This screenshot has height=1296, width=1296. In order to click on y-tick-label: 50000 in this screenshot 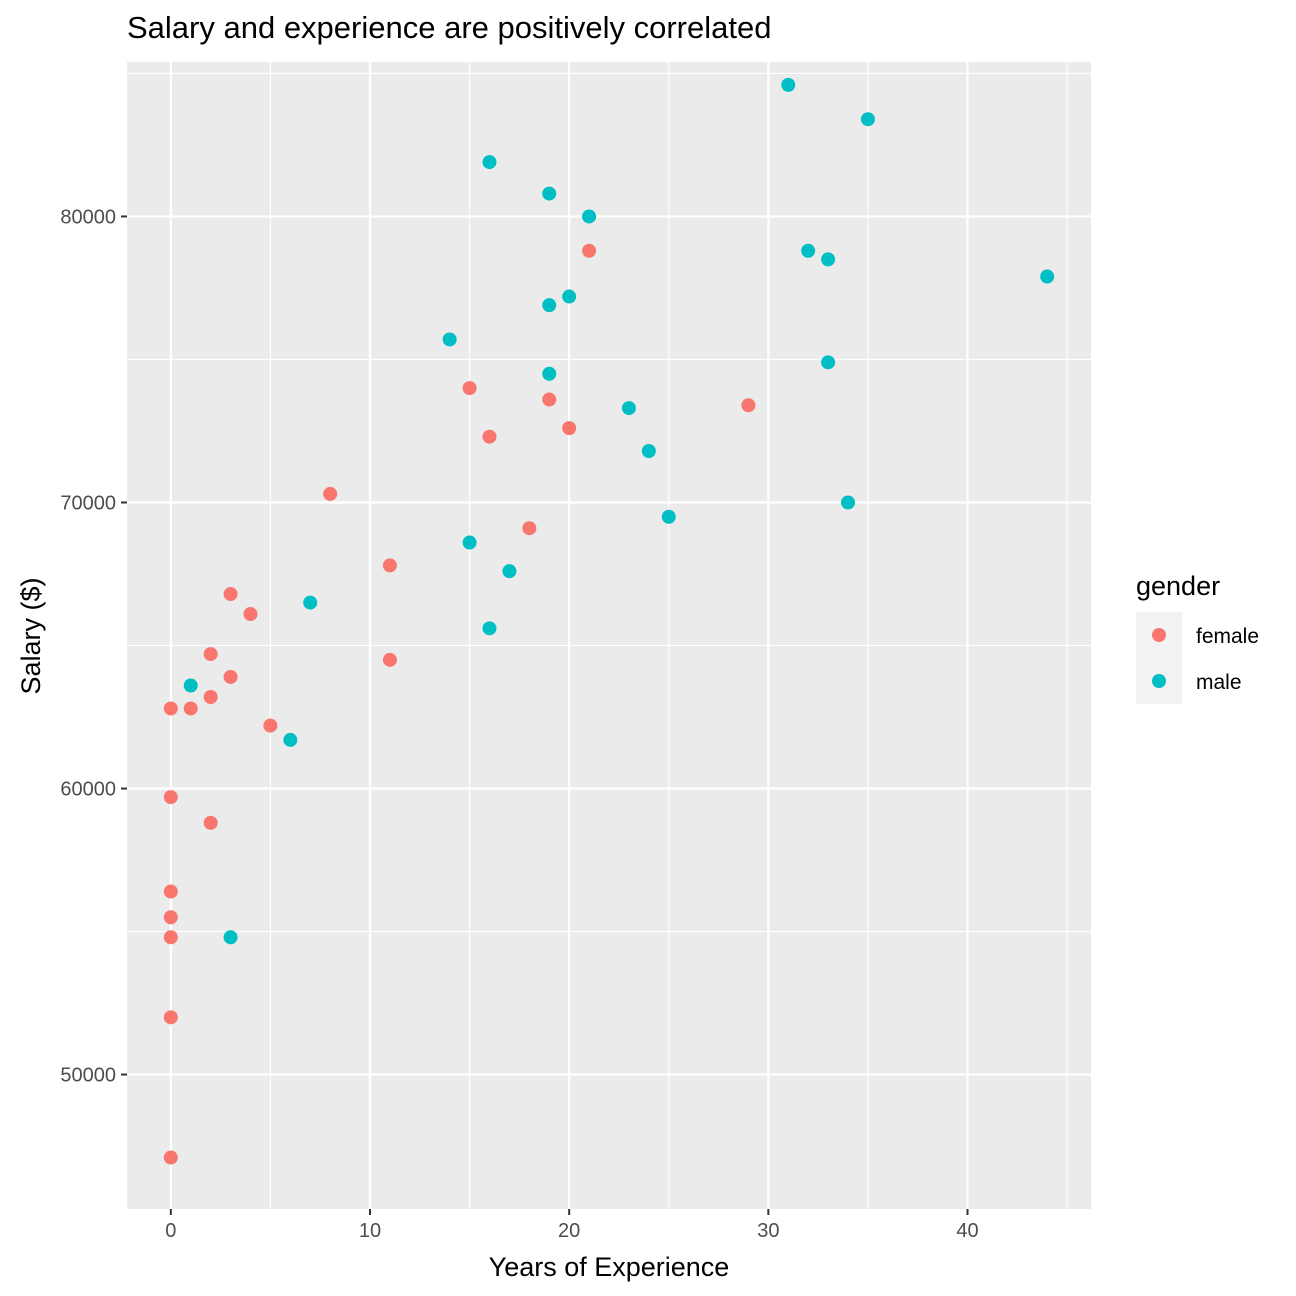, I will do `click(88, 1076)`.